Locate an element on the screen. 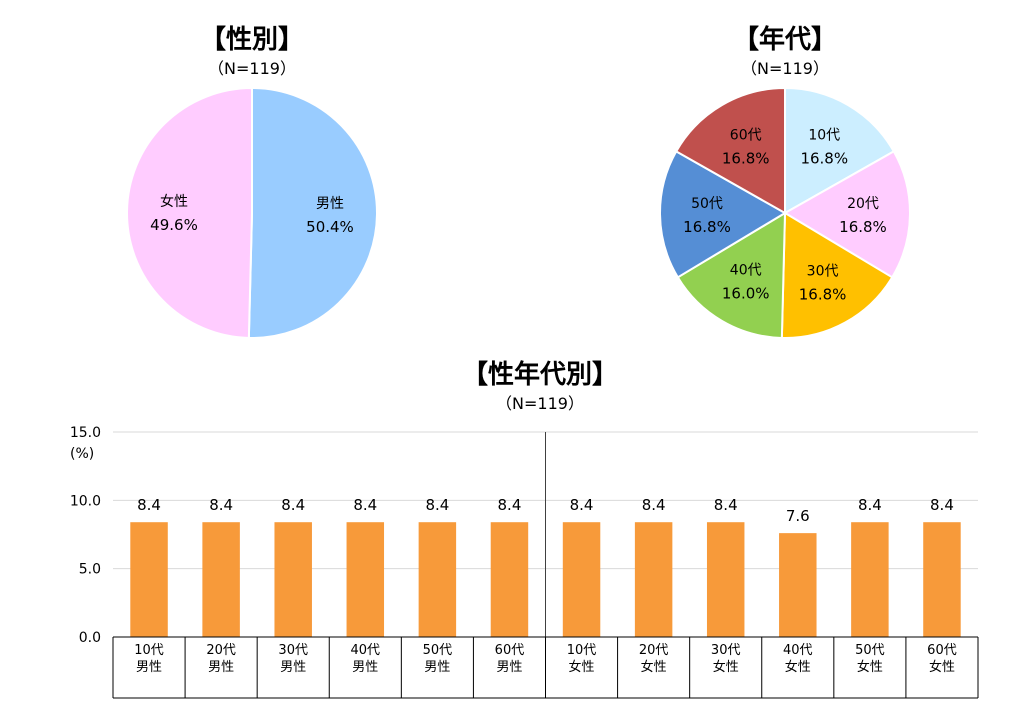  category-age-label-11: 60代 is located at coordinates (942, 650).